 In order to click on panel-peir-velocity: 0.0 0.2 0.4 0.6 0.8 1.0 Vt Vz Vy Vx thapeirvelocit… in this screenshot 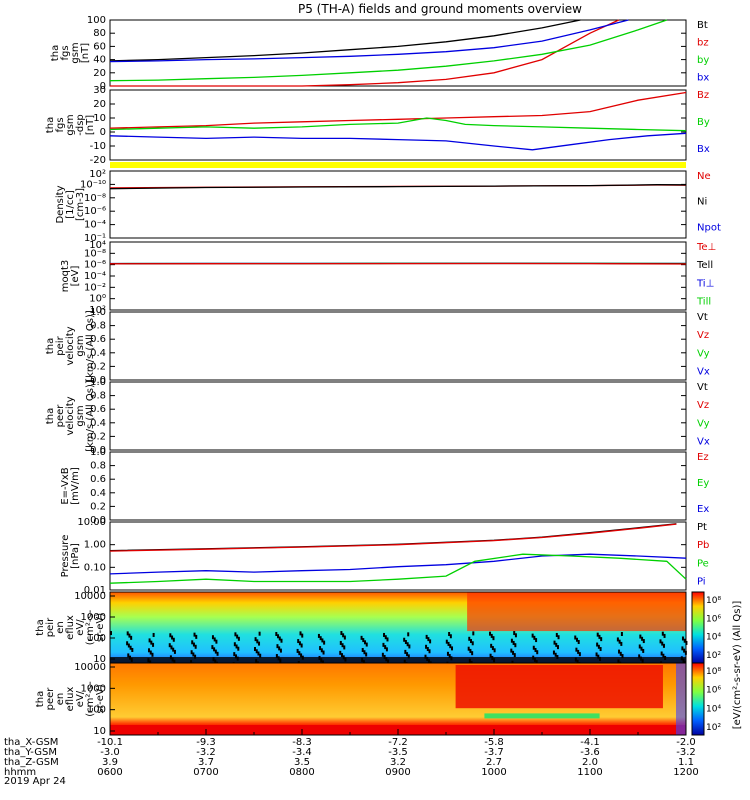, I will do `click(377, 346)`.